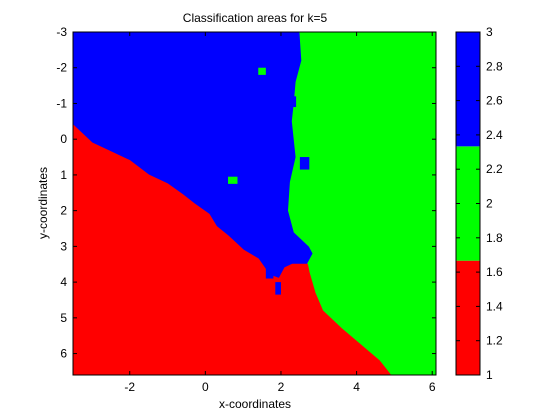 Image resolution: width=560 pixels, height=420 pixels. I want to click on y-axis-label: y-coordinates, so click(43, 203).